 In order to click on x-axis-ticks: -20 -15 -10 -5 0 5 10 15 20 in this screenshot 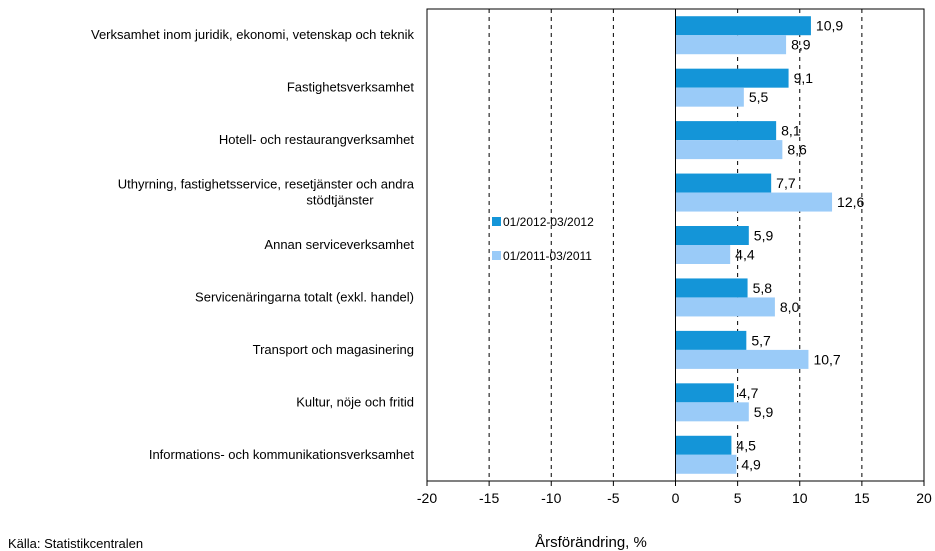, I will do `click(674, 493)`.